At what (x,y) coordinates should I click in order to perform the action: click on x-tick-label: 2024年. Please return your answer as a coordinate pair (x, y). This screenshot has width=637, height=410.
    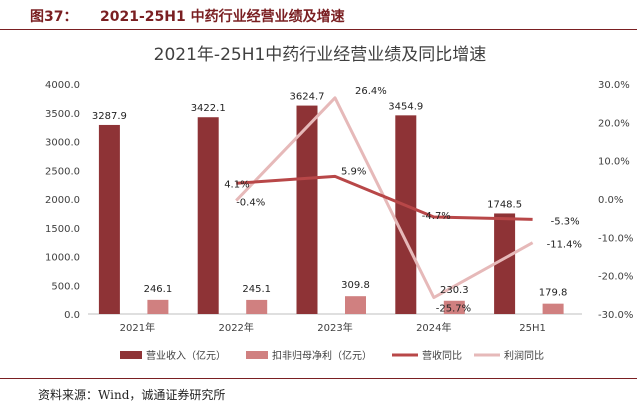
    Looking at the image, I should click on (433, 327).